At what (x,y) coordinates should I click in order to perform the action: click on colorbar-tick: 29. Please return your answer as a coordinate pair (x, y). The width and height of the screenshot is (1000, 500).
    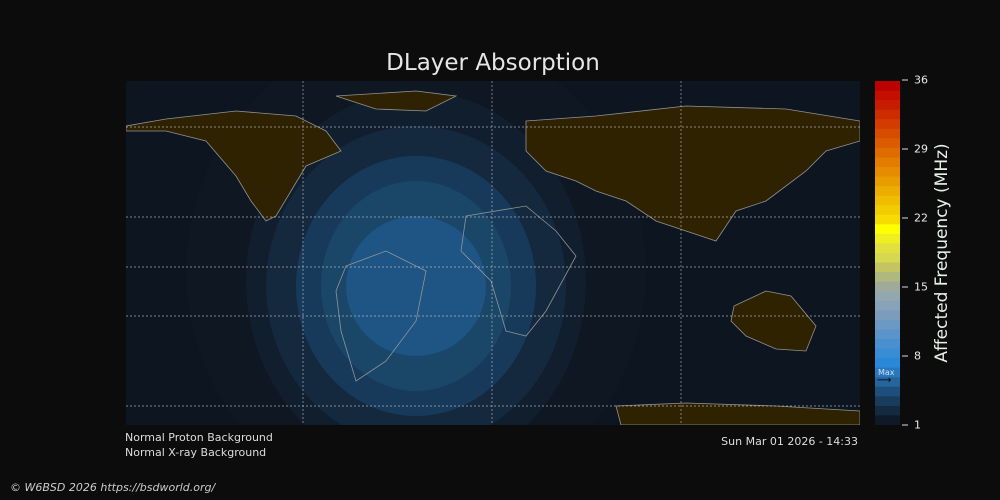
    Looking at the image, I should click on (915, 149).